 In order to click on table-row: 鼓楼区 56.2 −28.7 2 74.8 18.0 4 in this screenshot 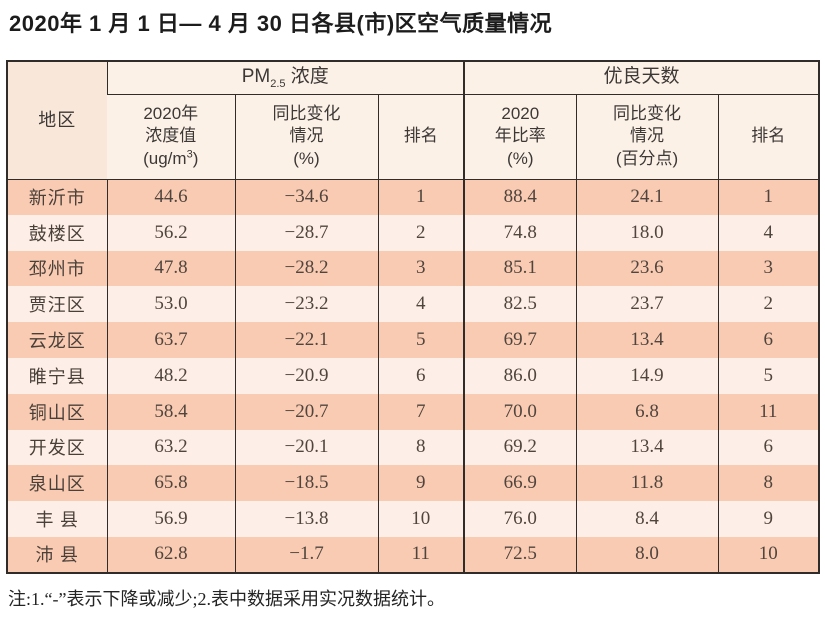, I will do `click(413, 232)`.